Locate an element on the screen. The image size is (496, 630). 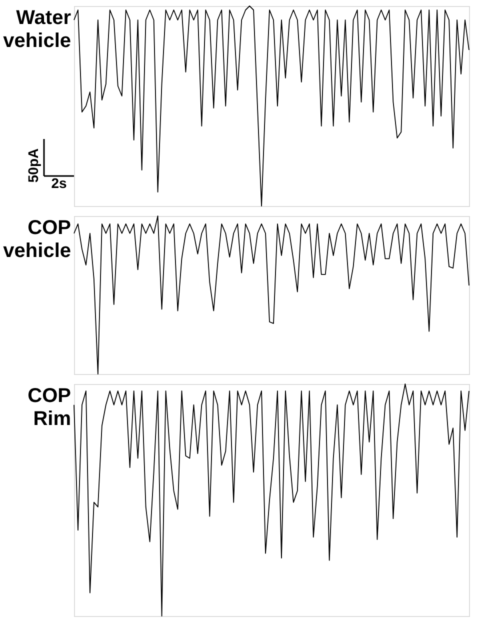
text: COP vehicle is located at coordinates (37, 239).